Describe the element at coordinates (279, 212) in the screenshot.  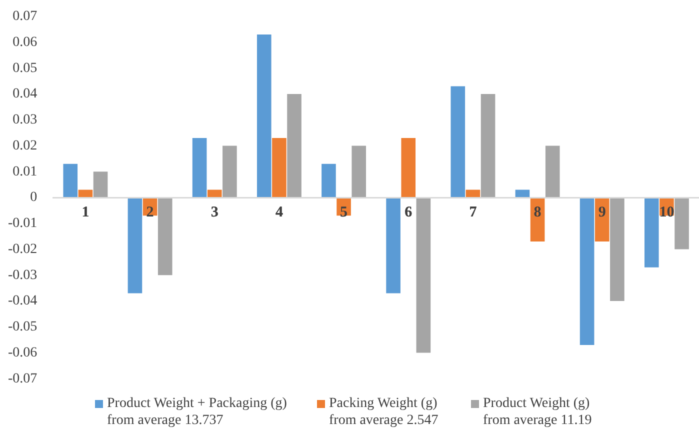
I see `x-tick-label: 4` at that location.